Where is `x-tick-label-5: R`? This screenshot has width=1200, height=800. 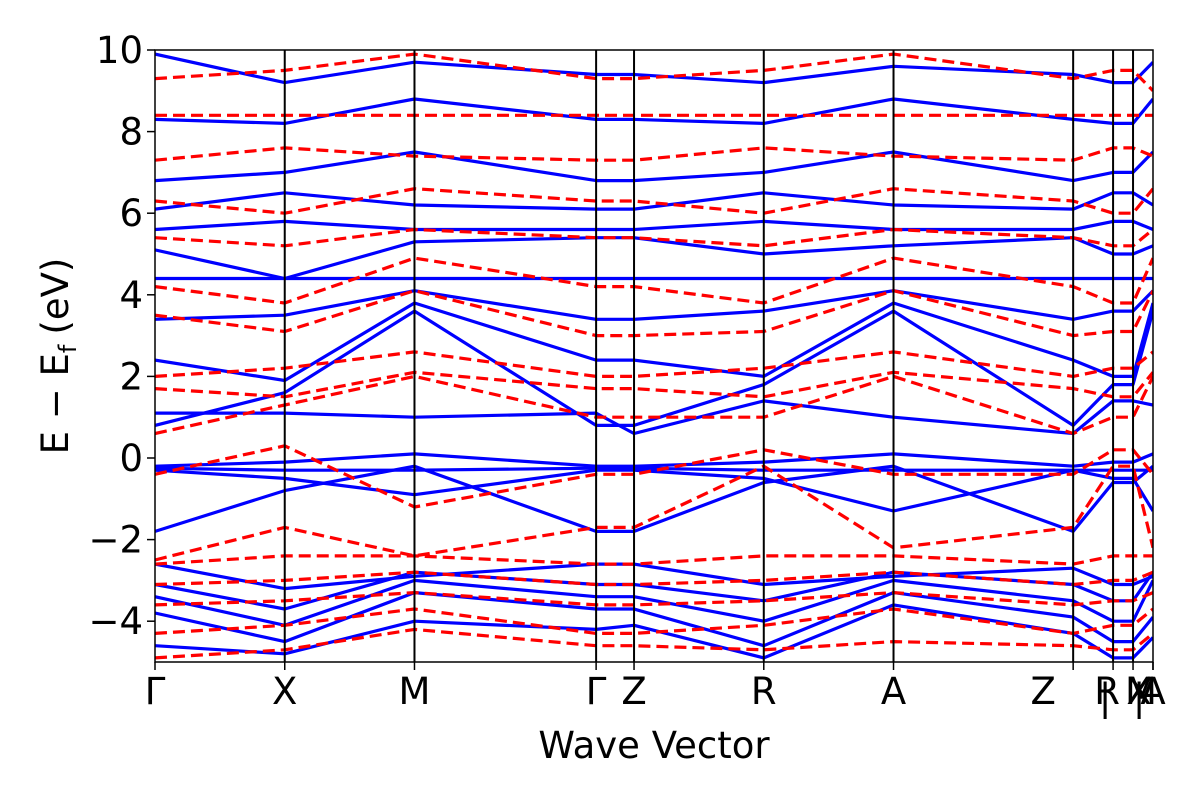 x-tick-label-5: R is located at coordinates (764, 691).